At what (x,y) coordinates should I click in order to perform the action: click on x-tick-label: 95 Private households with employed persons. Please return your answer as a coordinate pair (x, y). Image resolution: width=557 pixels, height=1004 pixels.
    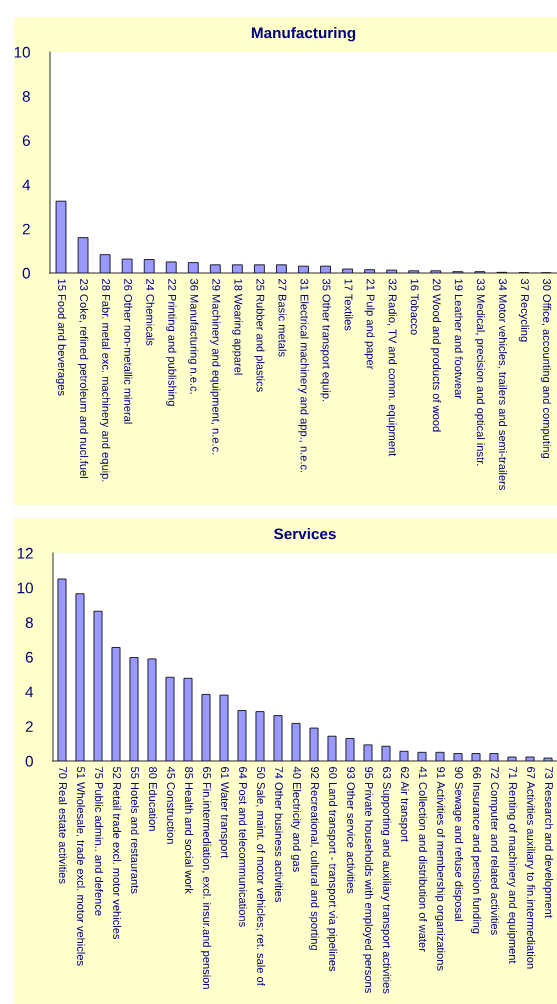
    Looking at the image, I should click on (368, 880).